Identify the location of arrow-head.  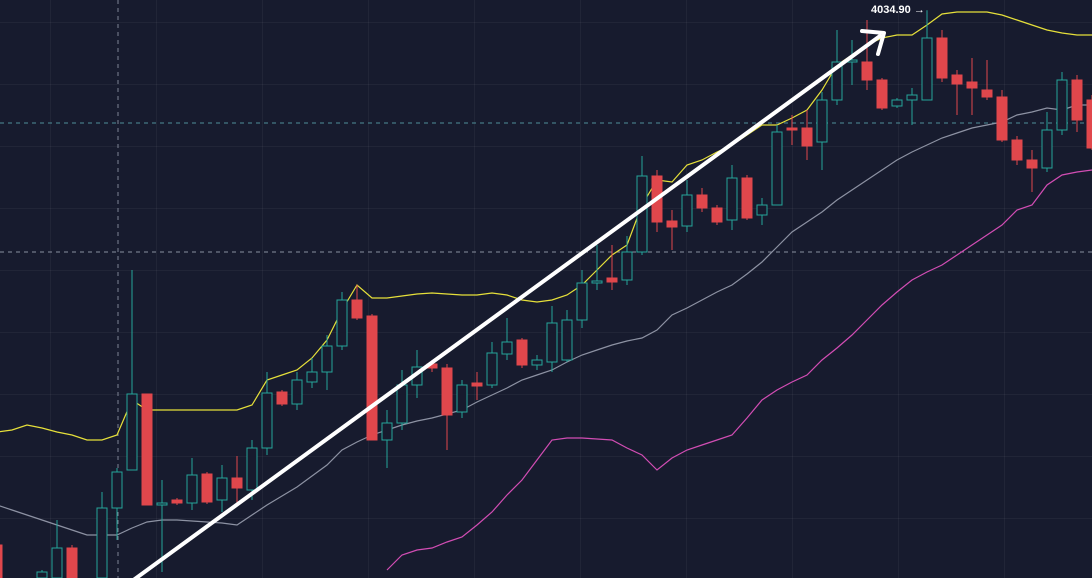
(873, 42).